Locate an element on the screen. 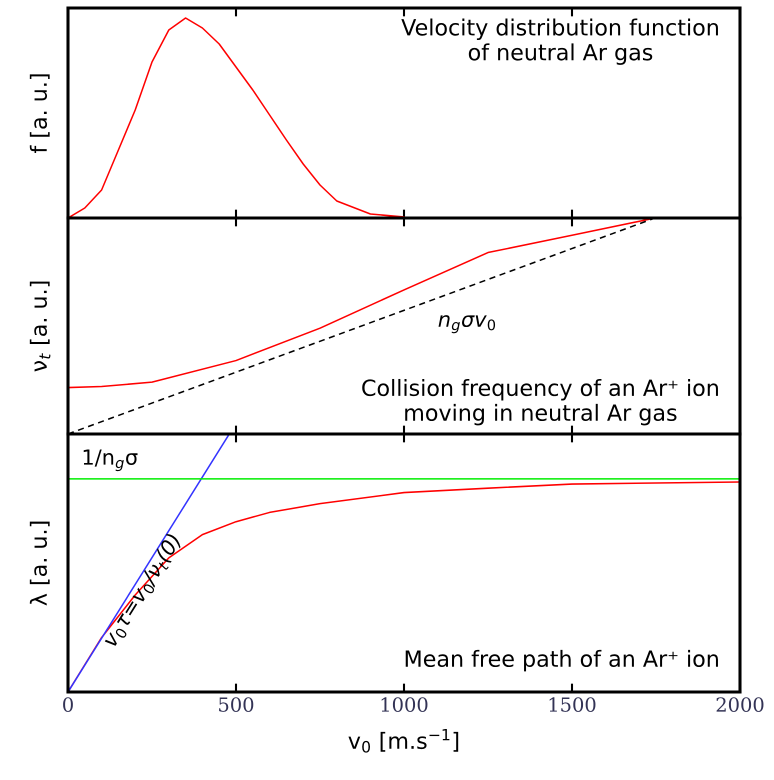 Image resolution: width=774 pixels, height=780 pixels. x-tick-label: 2000 is located at coordinates (740, 704).